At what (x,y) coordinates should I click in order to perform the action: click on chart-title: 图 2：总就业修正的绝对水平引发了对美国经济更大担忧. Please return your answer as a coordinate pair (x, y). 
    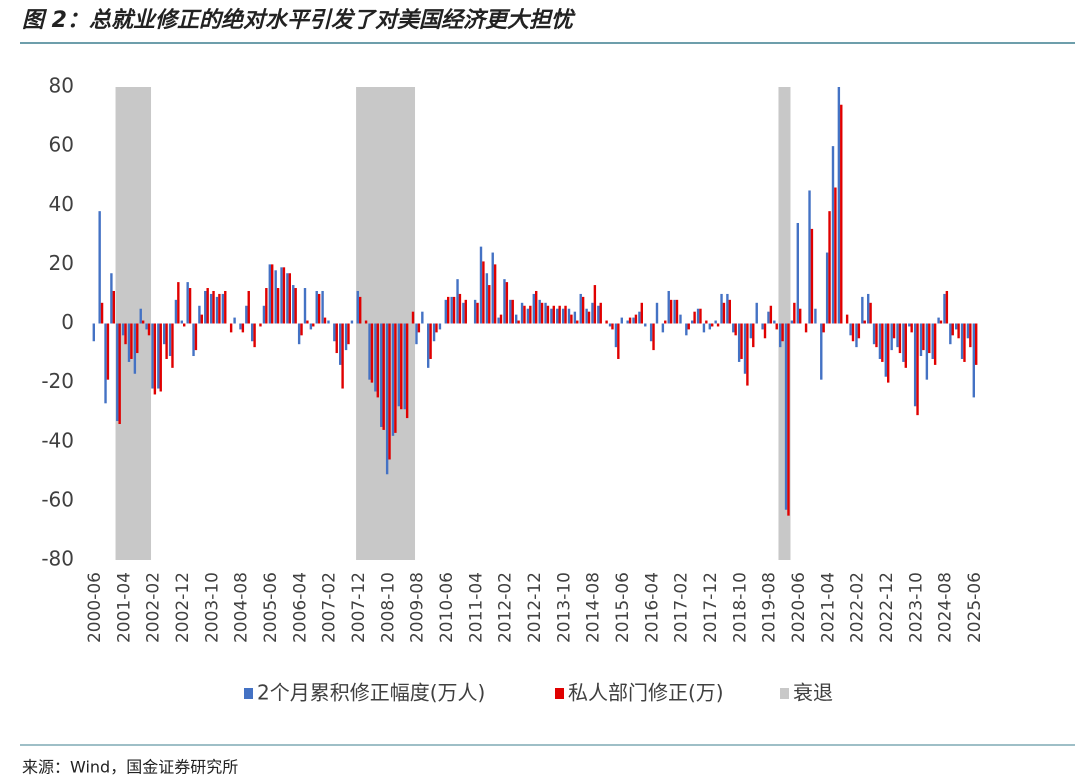
    Looking at the image, I should click on (299, 20).